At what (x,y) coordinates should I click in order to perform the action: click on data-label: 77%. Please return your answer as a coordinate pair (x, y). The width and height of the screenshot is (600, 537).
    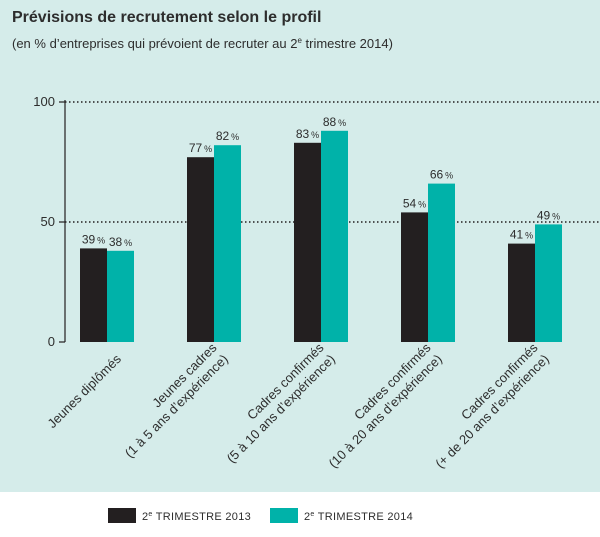
    Looking at the image, I should click on (200, 148).